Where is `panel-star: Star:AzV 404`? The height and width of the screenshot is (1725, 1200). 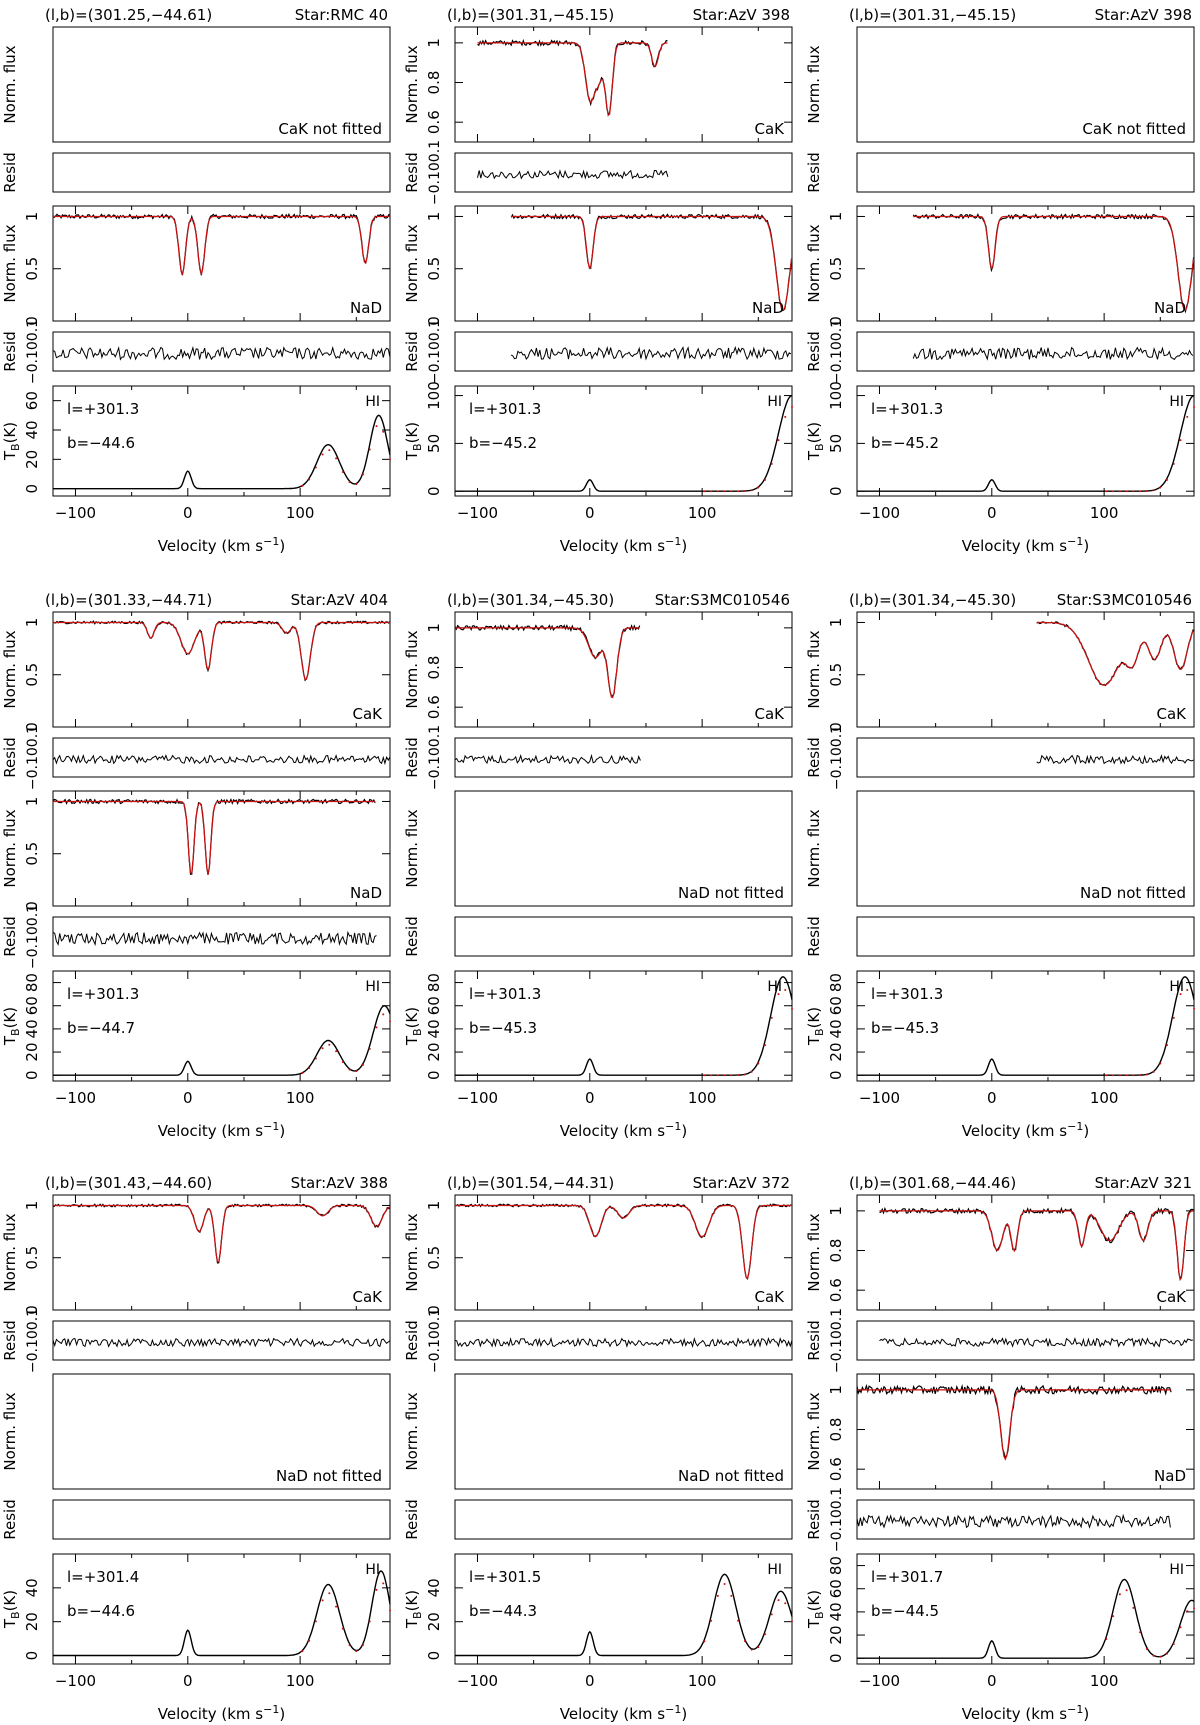
panel-star: Star:AzV 404 is located at coordinates (339, 600).